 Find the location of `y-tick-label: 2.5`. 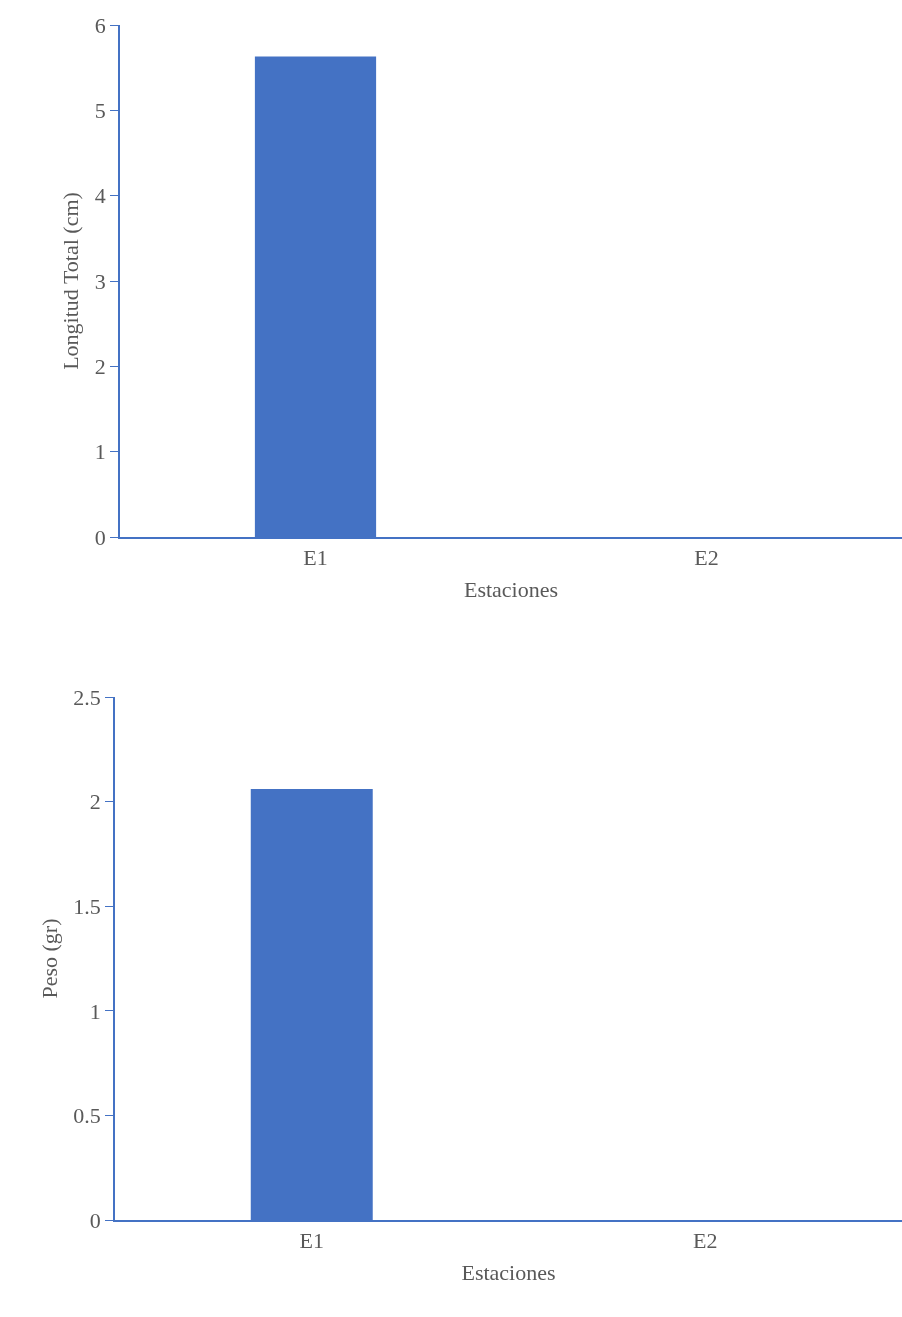

y-tick-label: 2.5 is located at coordinates (87, 697).